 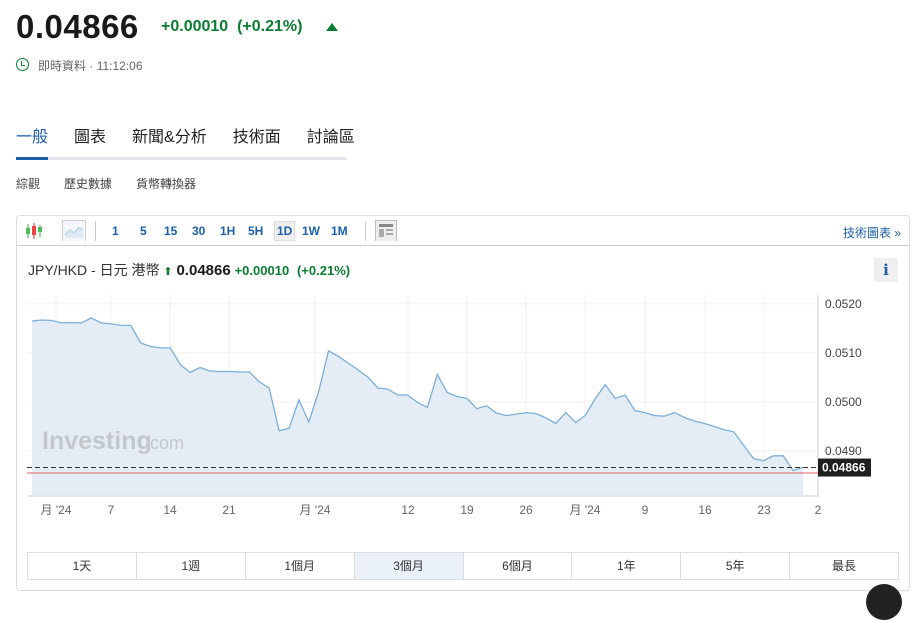 I want to click on y-tick-label: 0.0500, so click(x=843, y=402).